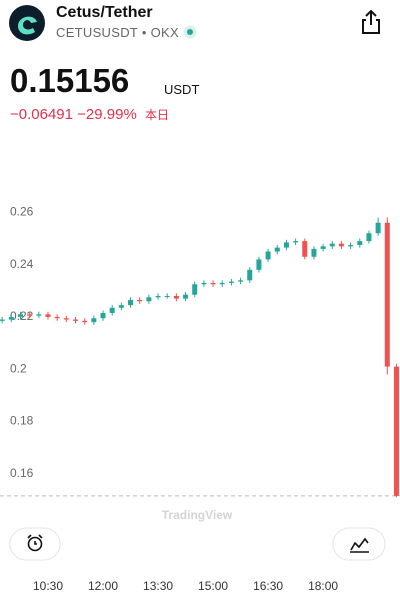  I want to click on x-tick-label: 12:00, so click(103, 586).